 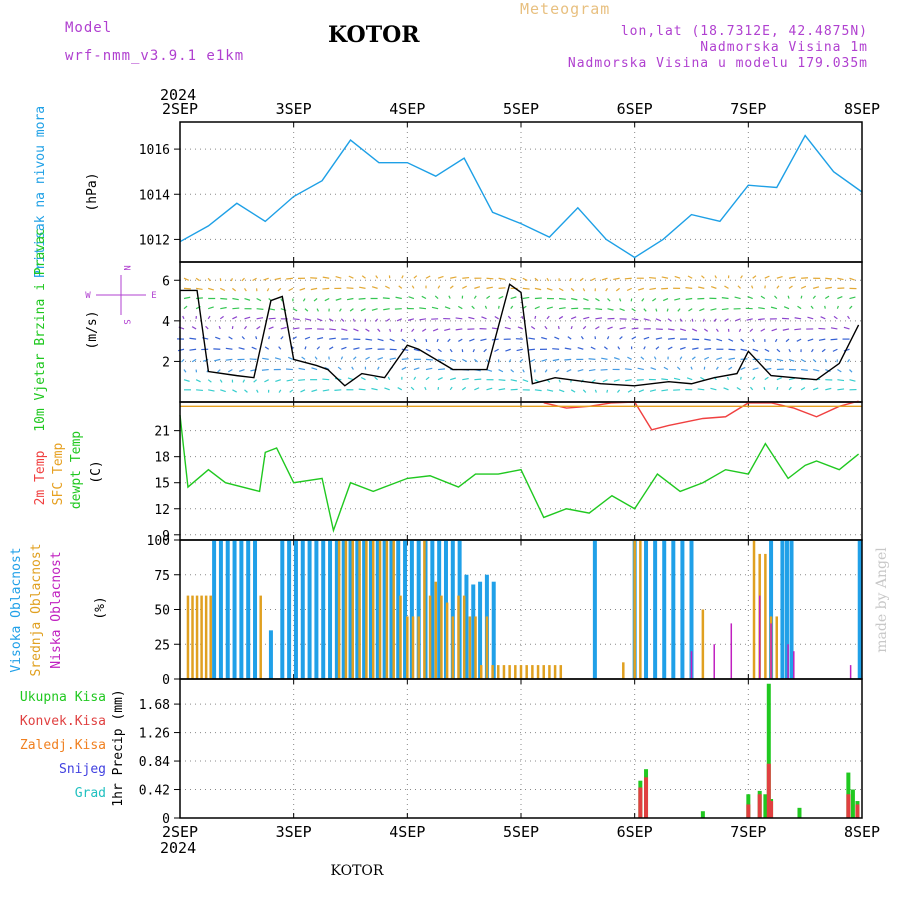 What do you see at coordinates (521, 196) in the screenshot?
I see `pressure-line` at bounding box center [521, 196].